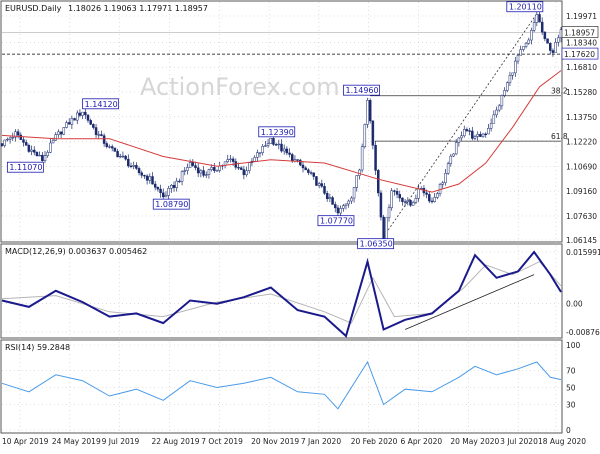  Describe the element at coordinates (281, 385) in the screenshot. I see `rsi-layer` at that location.